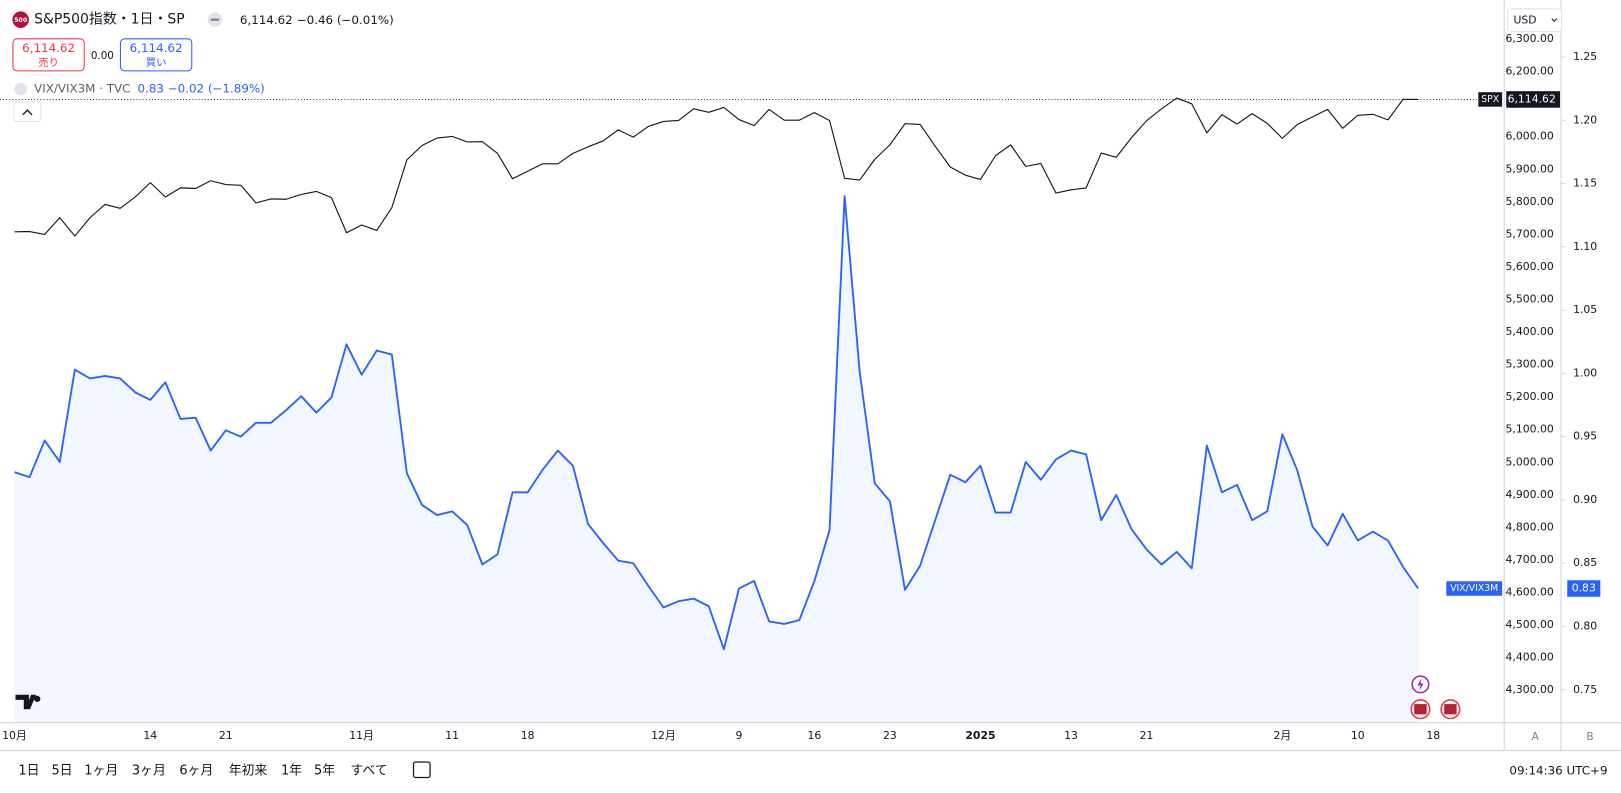  What do you see at coordinates (291, 771) in the screenshot?
I see `range-button: 1年` at bounding box center [291, 771].